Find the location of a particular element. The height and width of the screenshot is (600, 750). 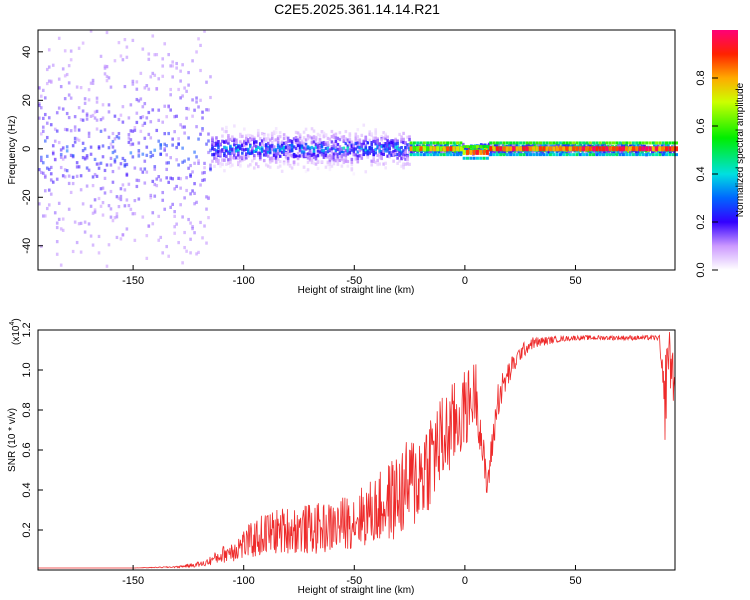

colorbar-ticks: 0.00.20.40.60.8 is located at coordinates (706, 174).